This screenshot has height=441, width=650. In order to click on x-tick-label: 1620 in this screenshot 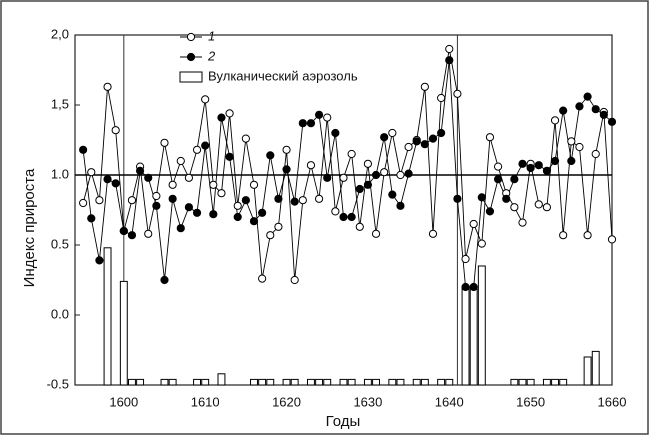, I will do `click(286, 401)`.